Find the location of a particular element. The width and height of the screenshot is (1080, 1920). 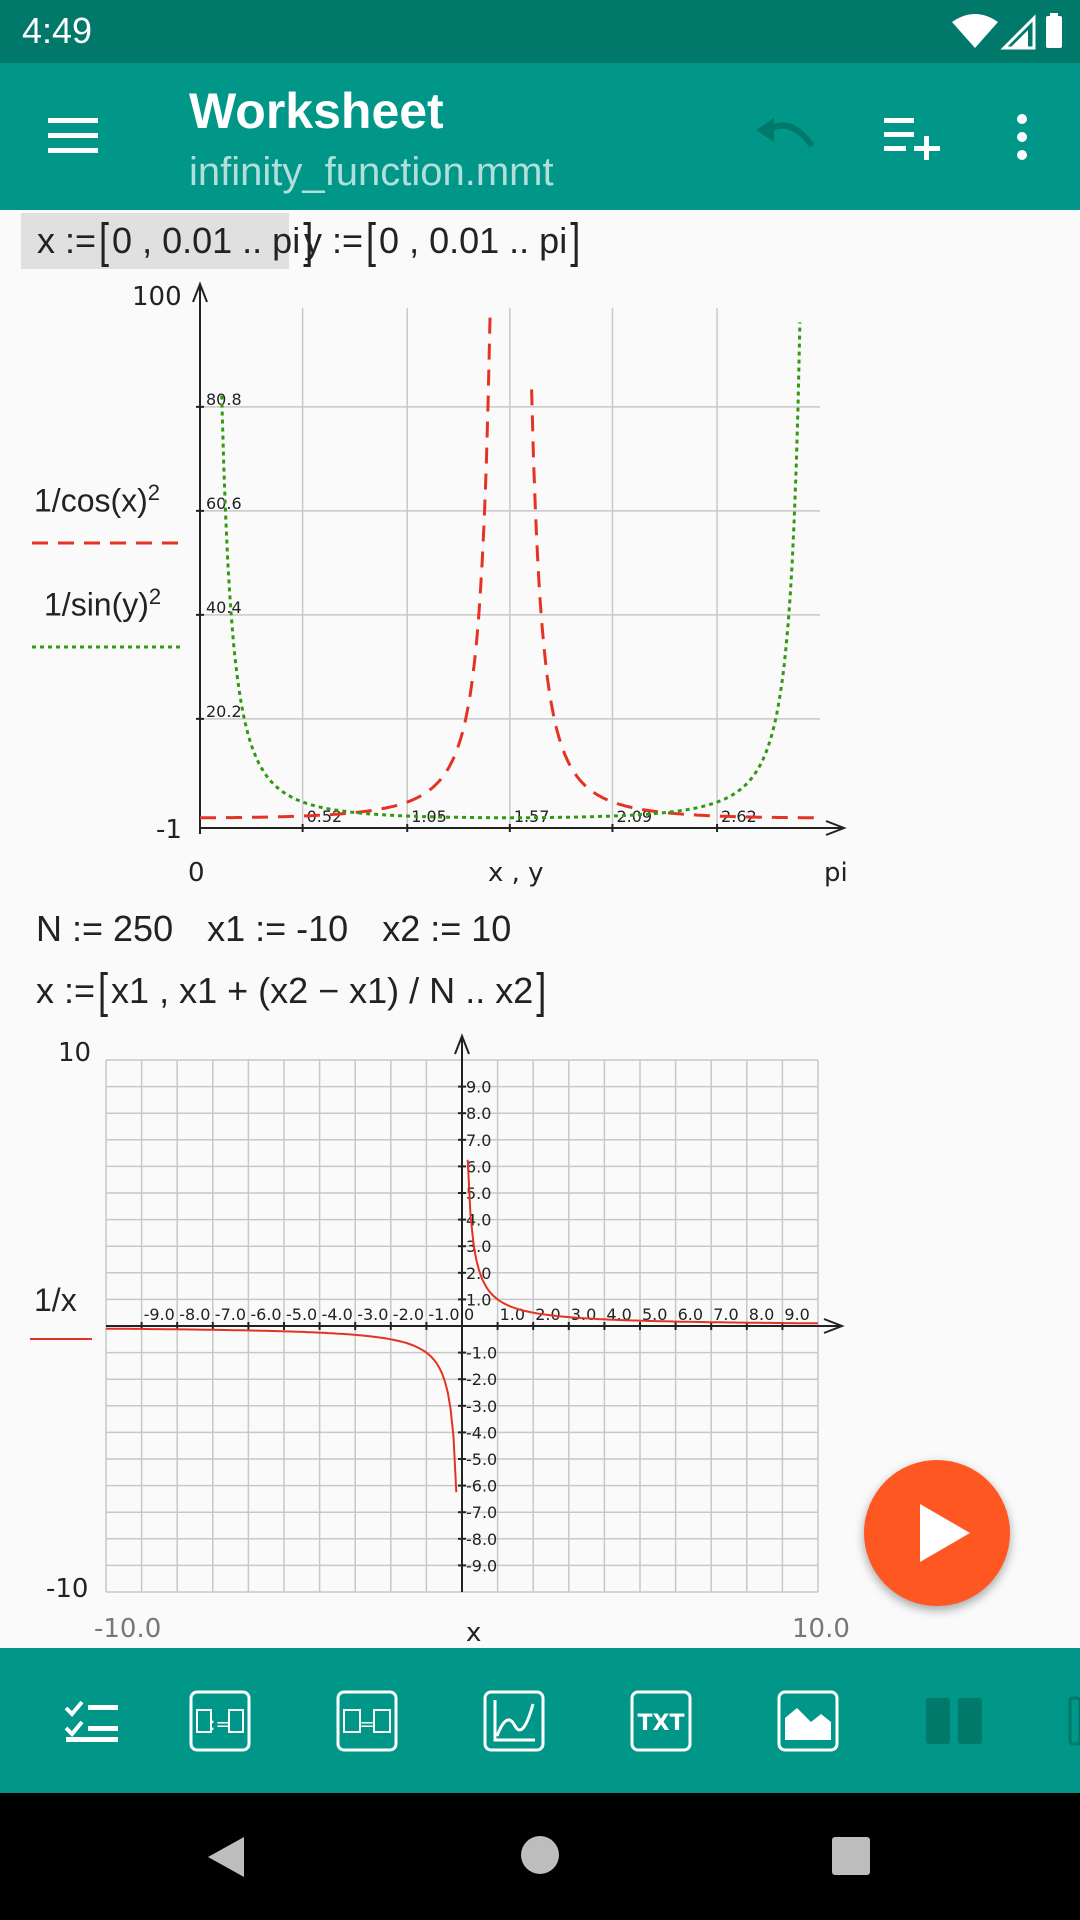

run-fab is located at coordinates (937, 1533).